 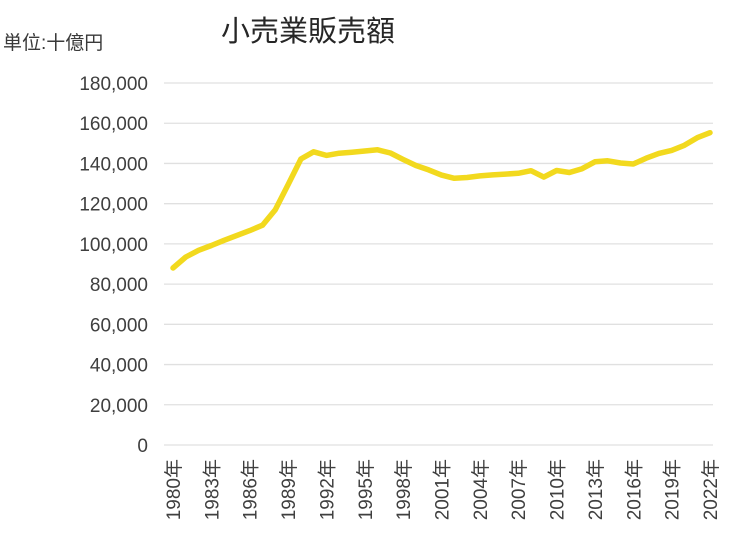 I want to click on y-axis-tick-label: 0, so click(x=142, y=446).